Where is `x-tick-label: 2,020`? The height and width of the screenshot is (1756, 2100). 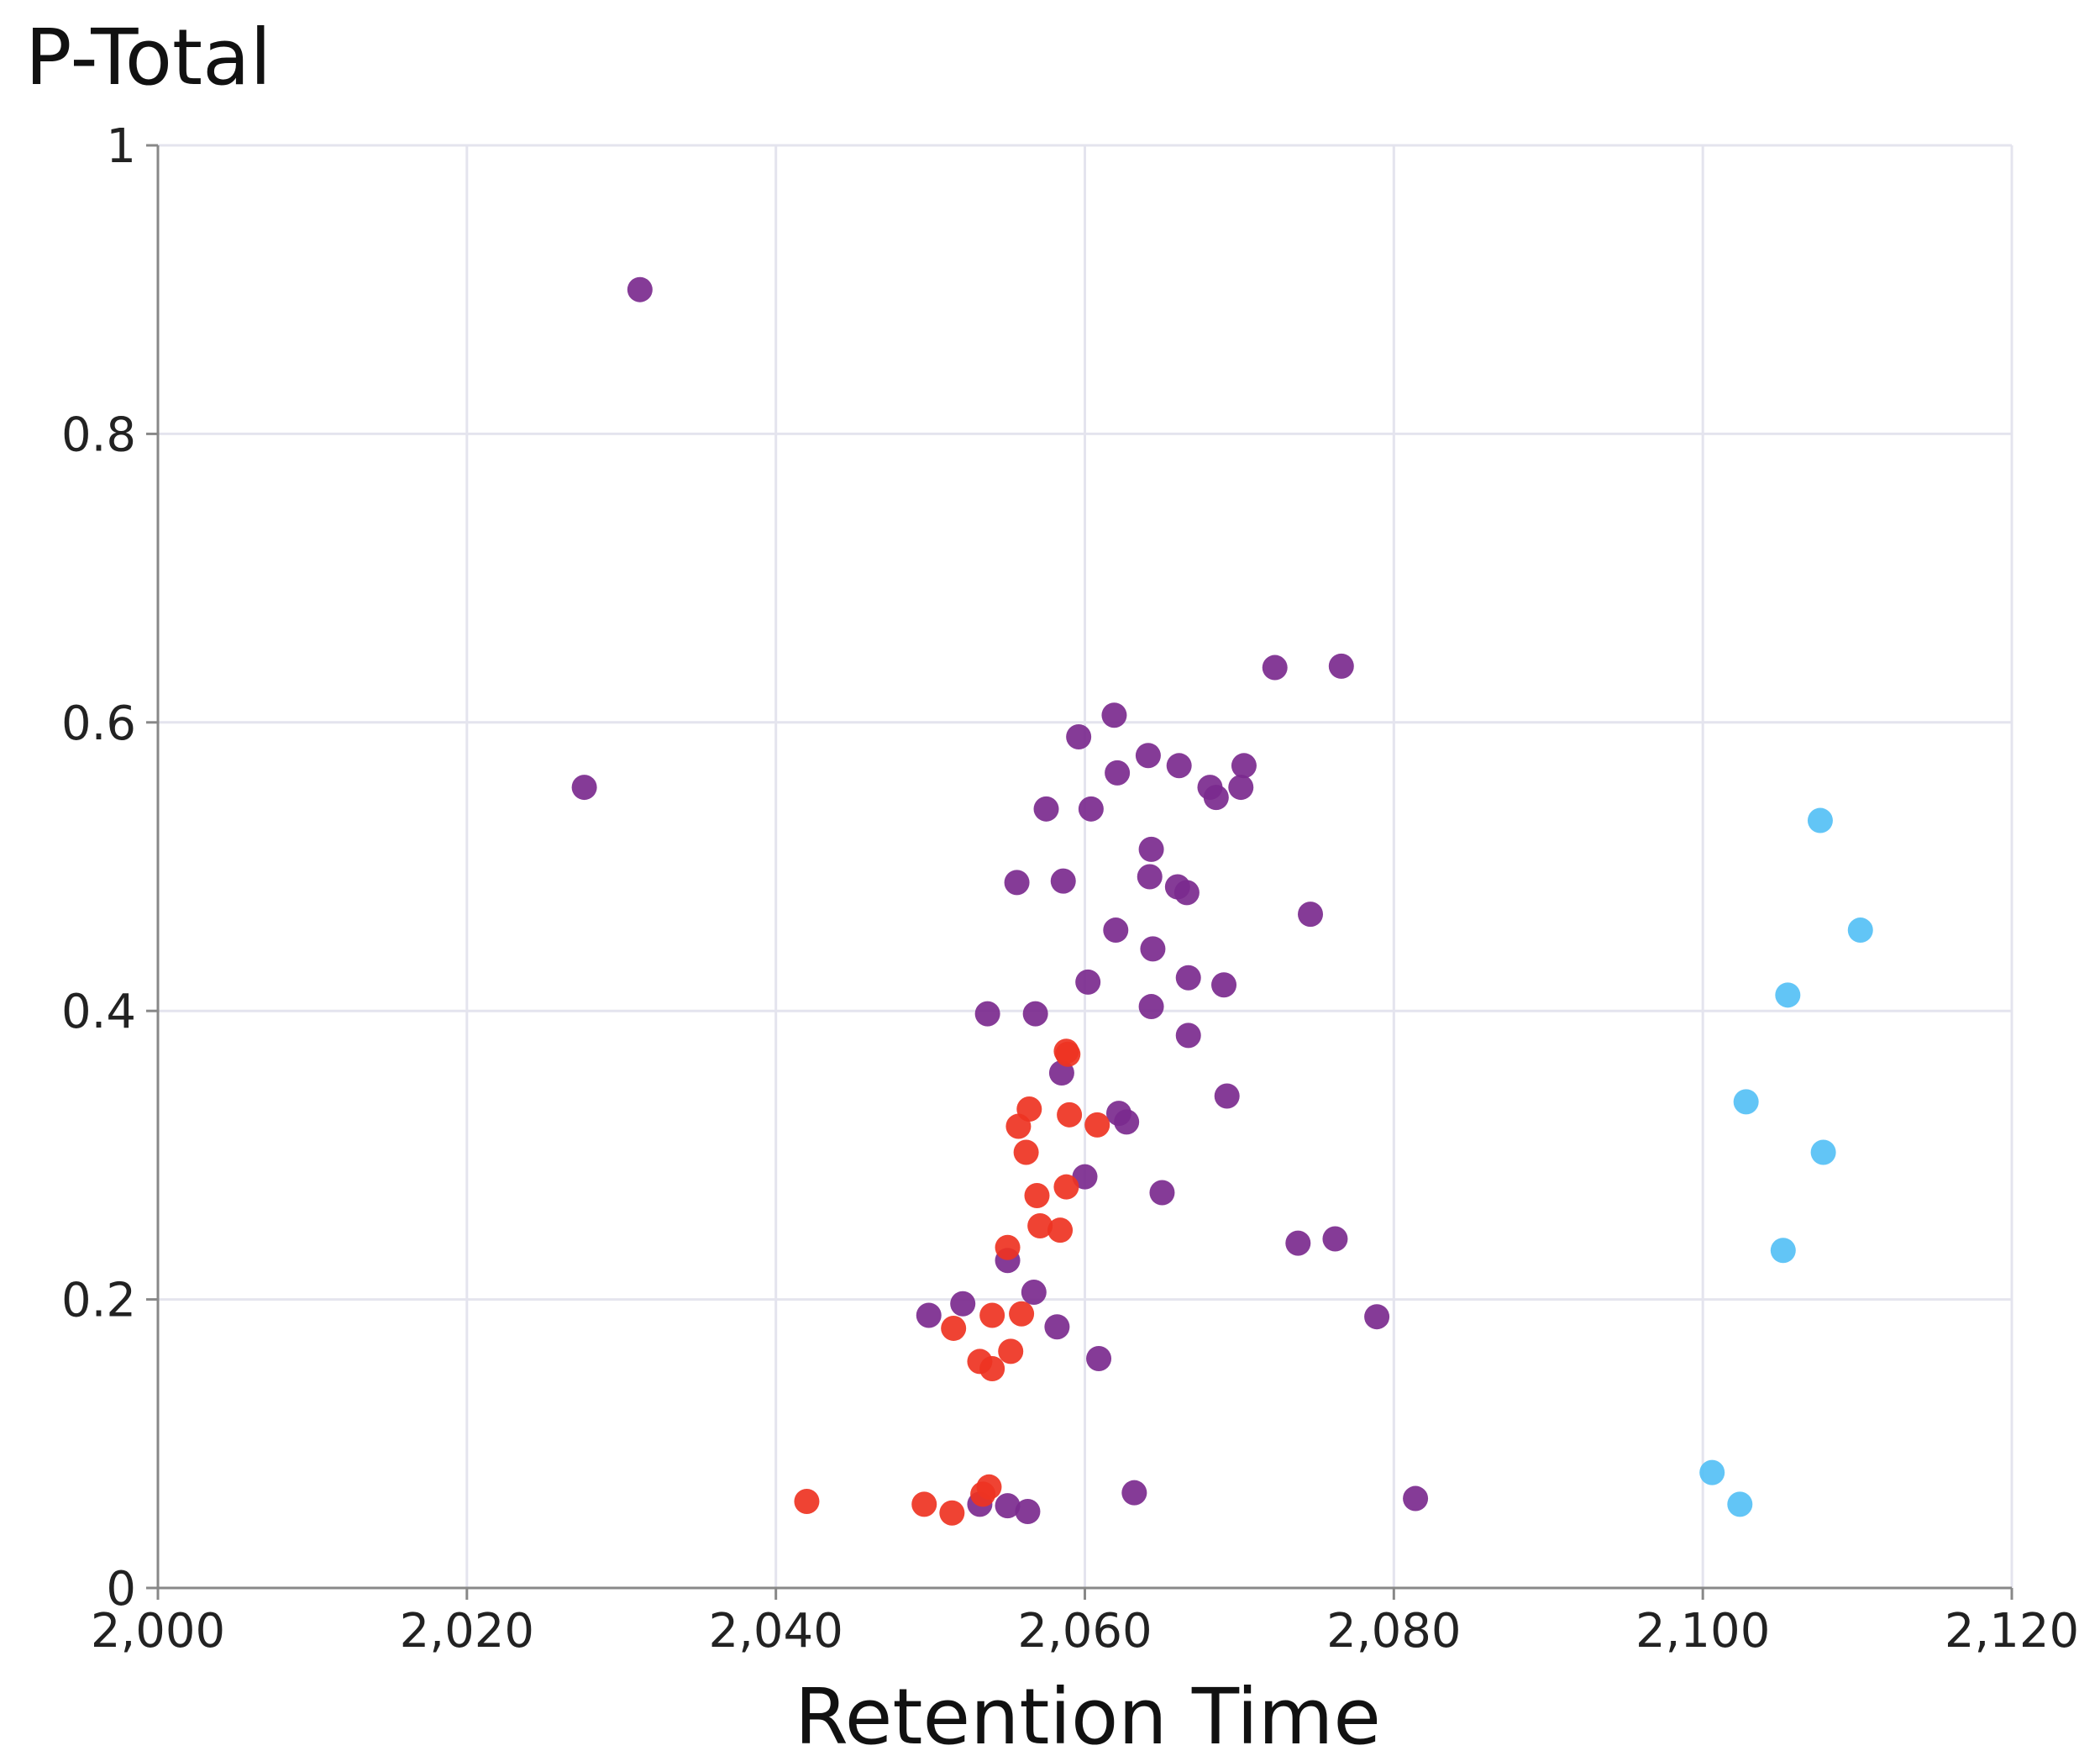
x-tick-label: 2,020 is located at coordinates (467, 1631).